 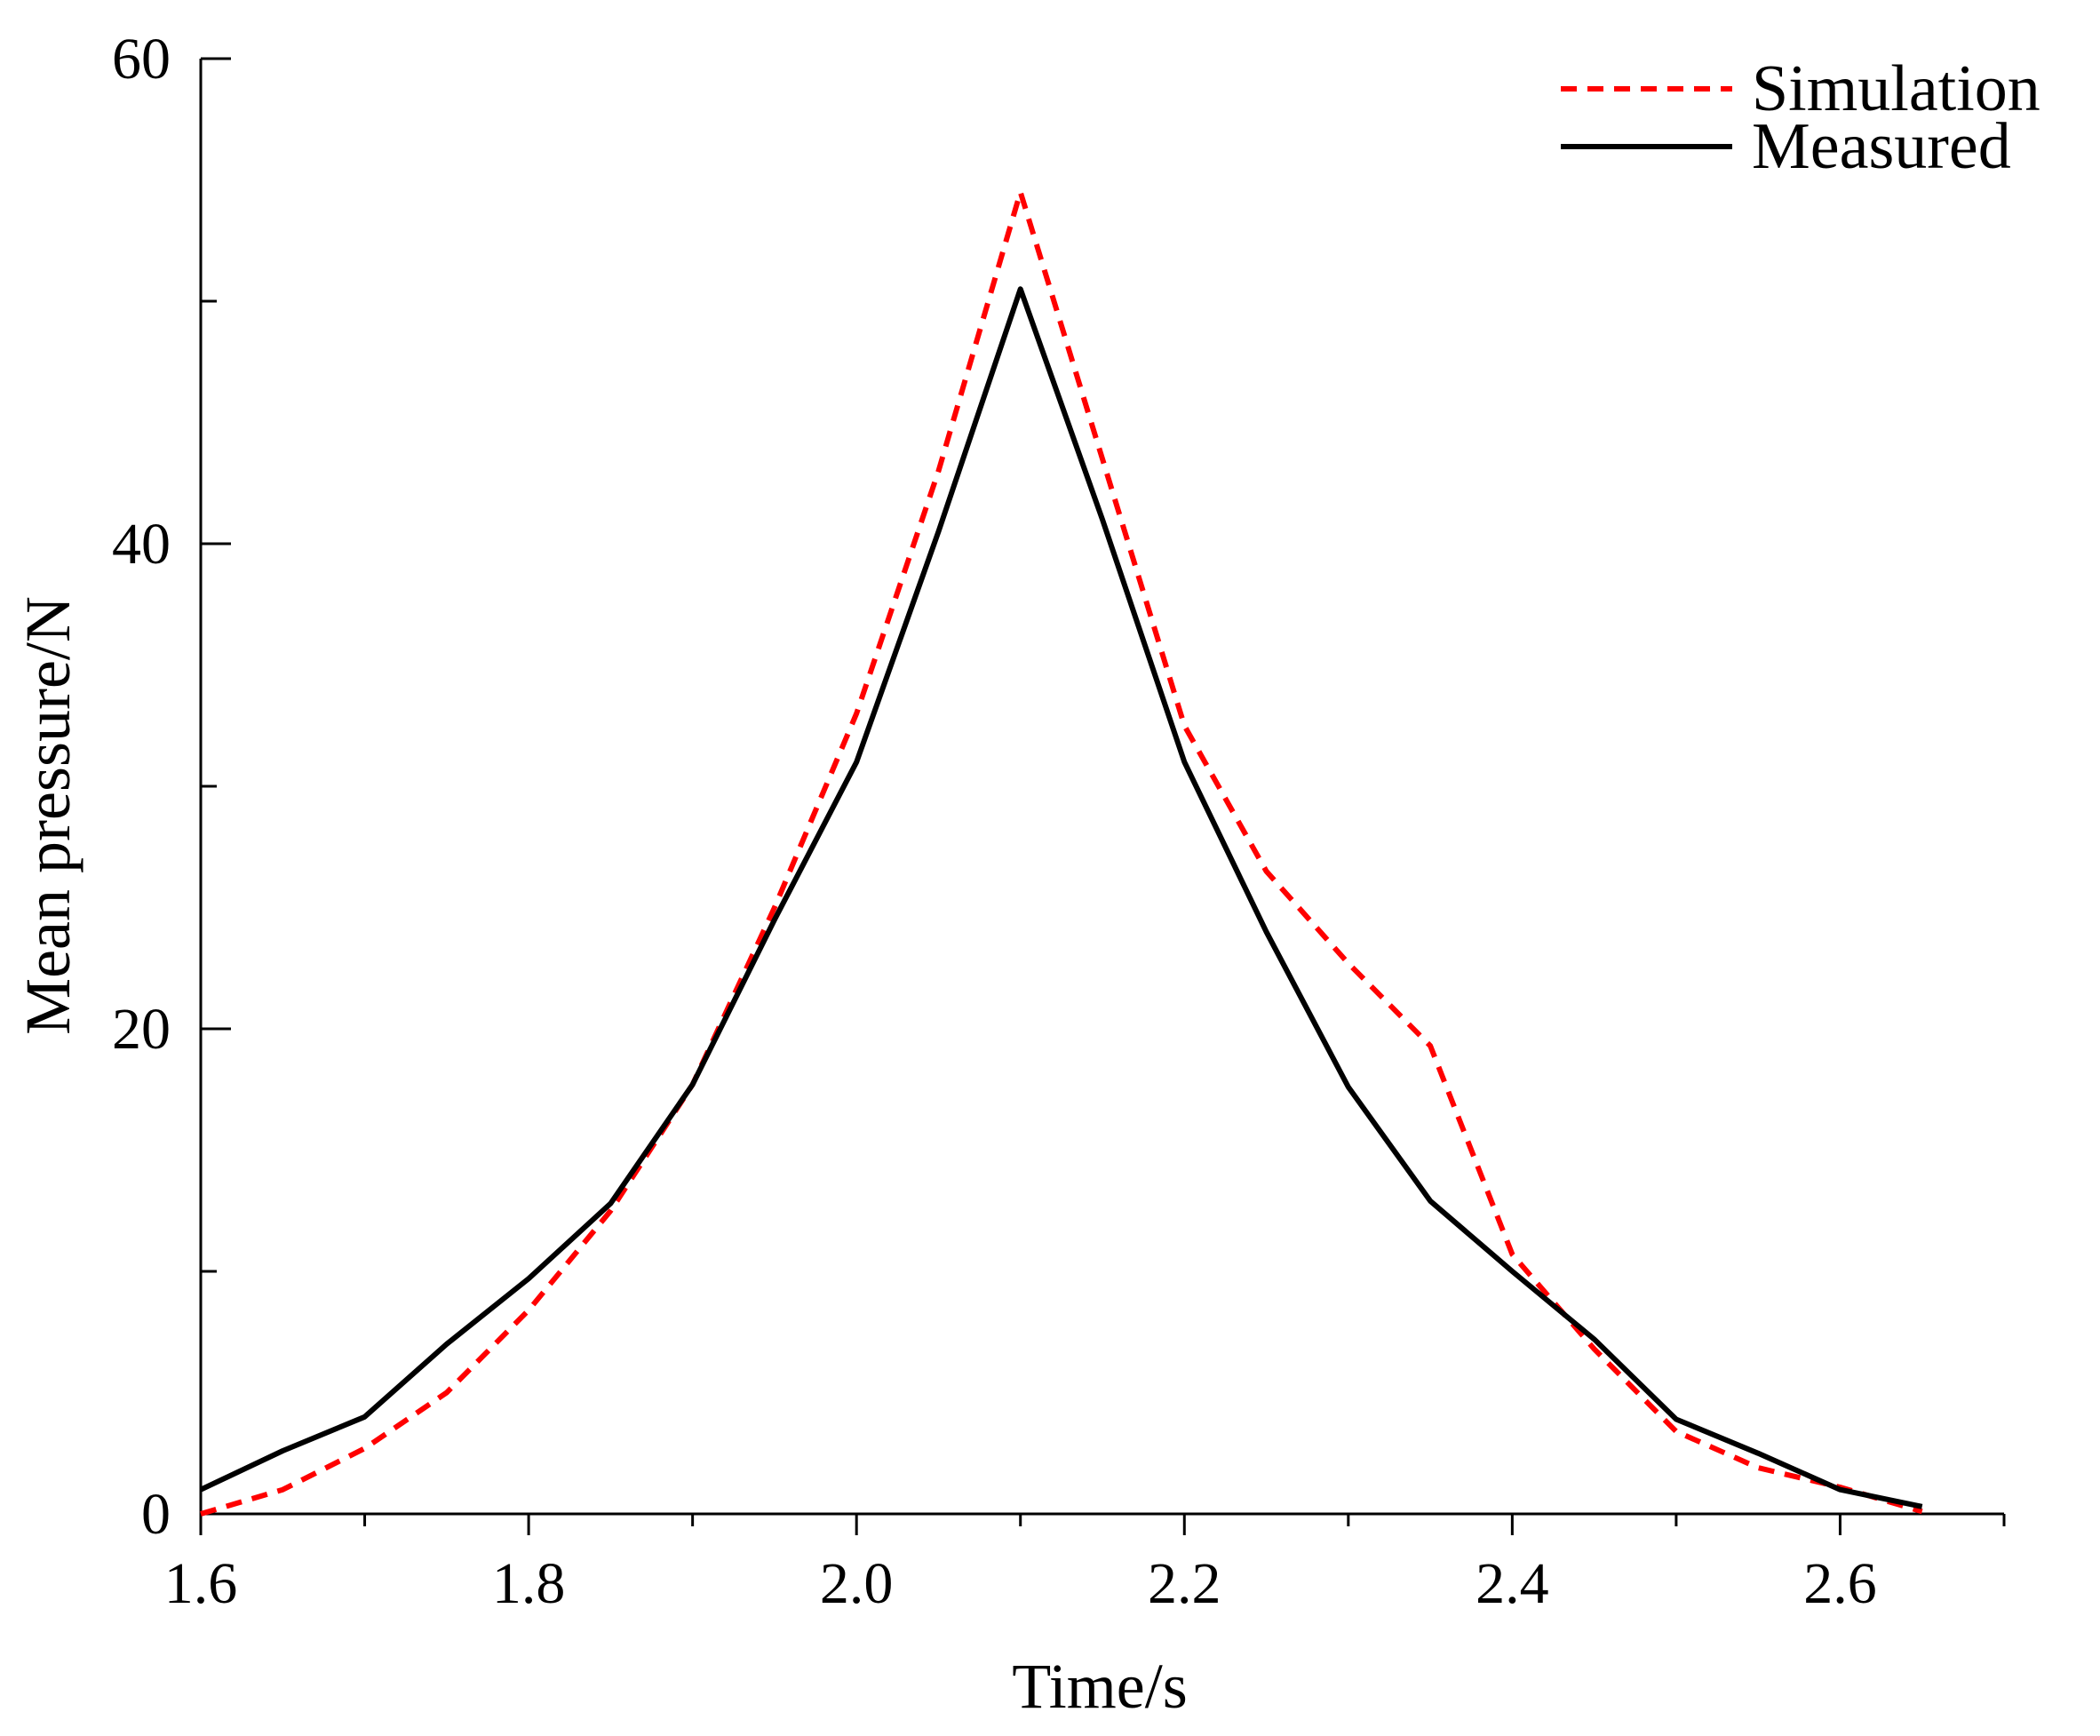 I want to click on y-tick-label: 0, so click(x=156, y=1514).